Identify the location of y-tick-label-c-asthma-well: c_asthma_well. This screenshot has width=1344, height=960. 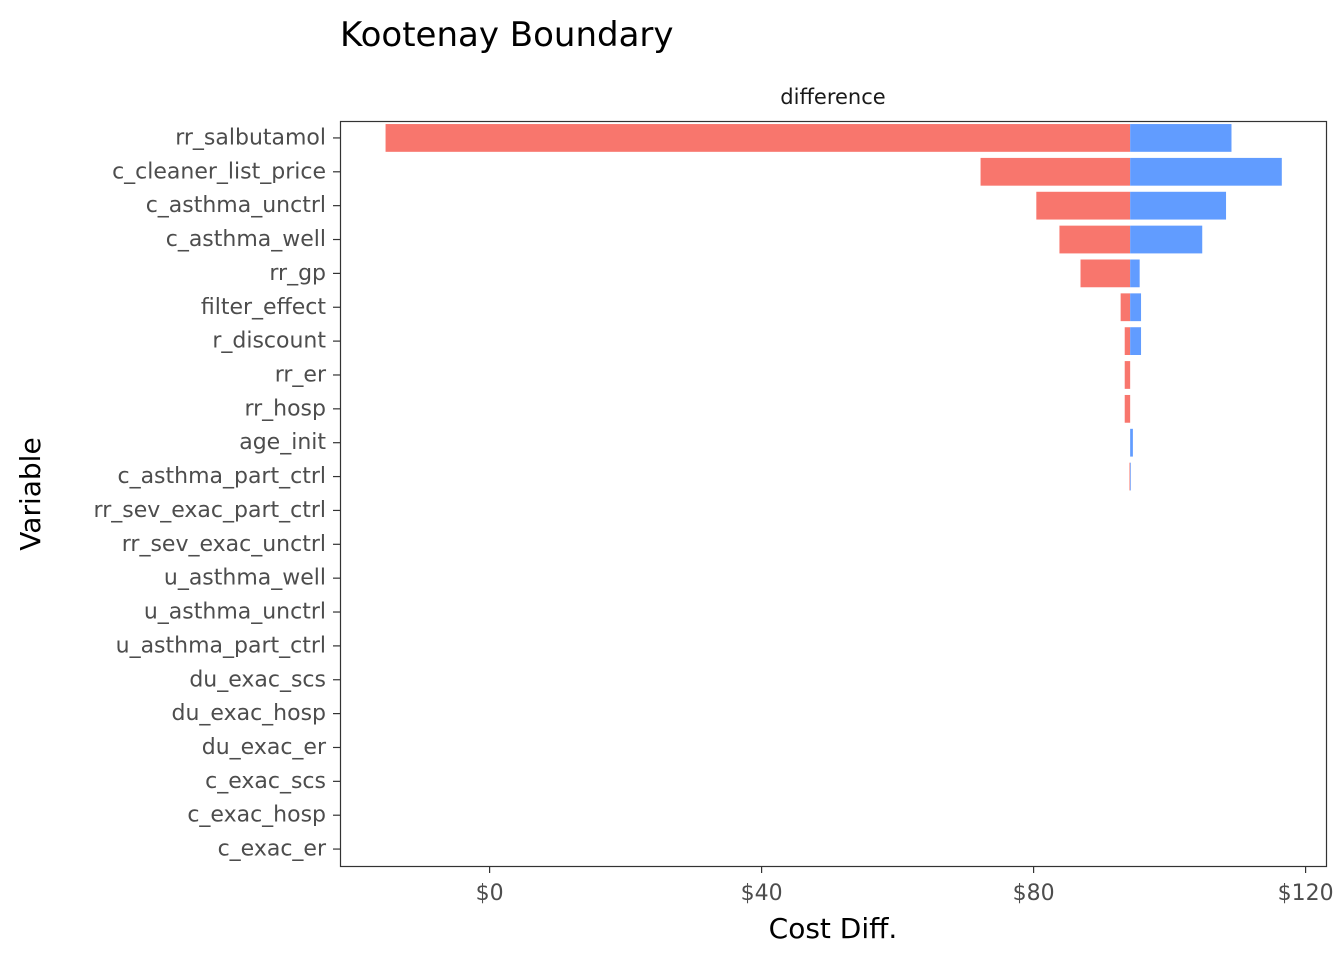
(246, 239).